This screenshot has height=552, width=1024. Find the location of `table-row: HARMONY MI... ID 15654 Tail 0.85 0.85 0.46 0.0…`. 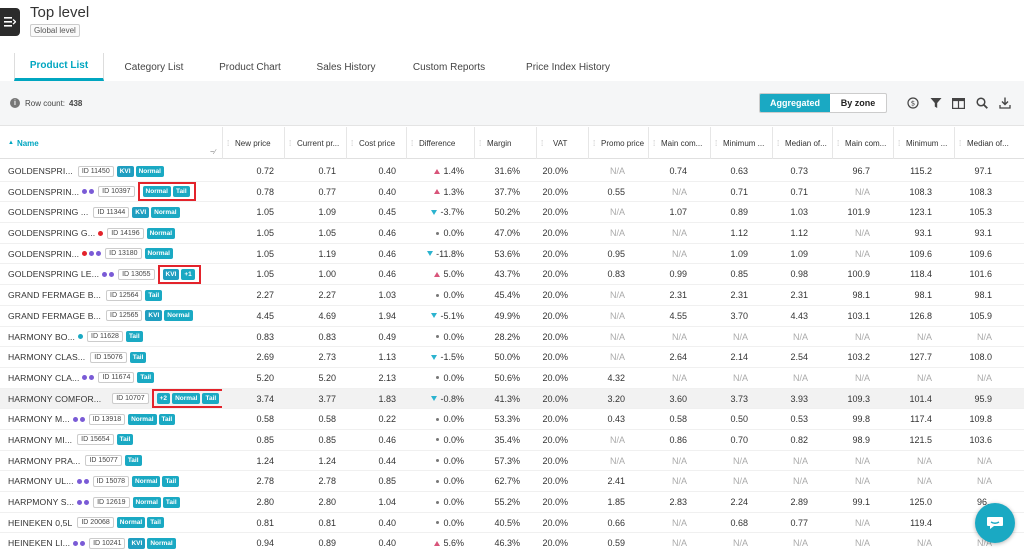

table-row: HARMONY MI... ID 15654 Tail 0.85 0.85 0.46 0.0… is located at coordinates (512, 440).